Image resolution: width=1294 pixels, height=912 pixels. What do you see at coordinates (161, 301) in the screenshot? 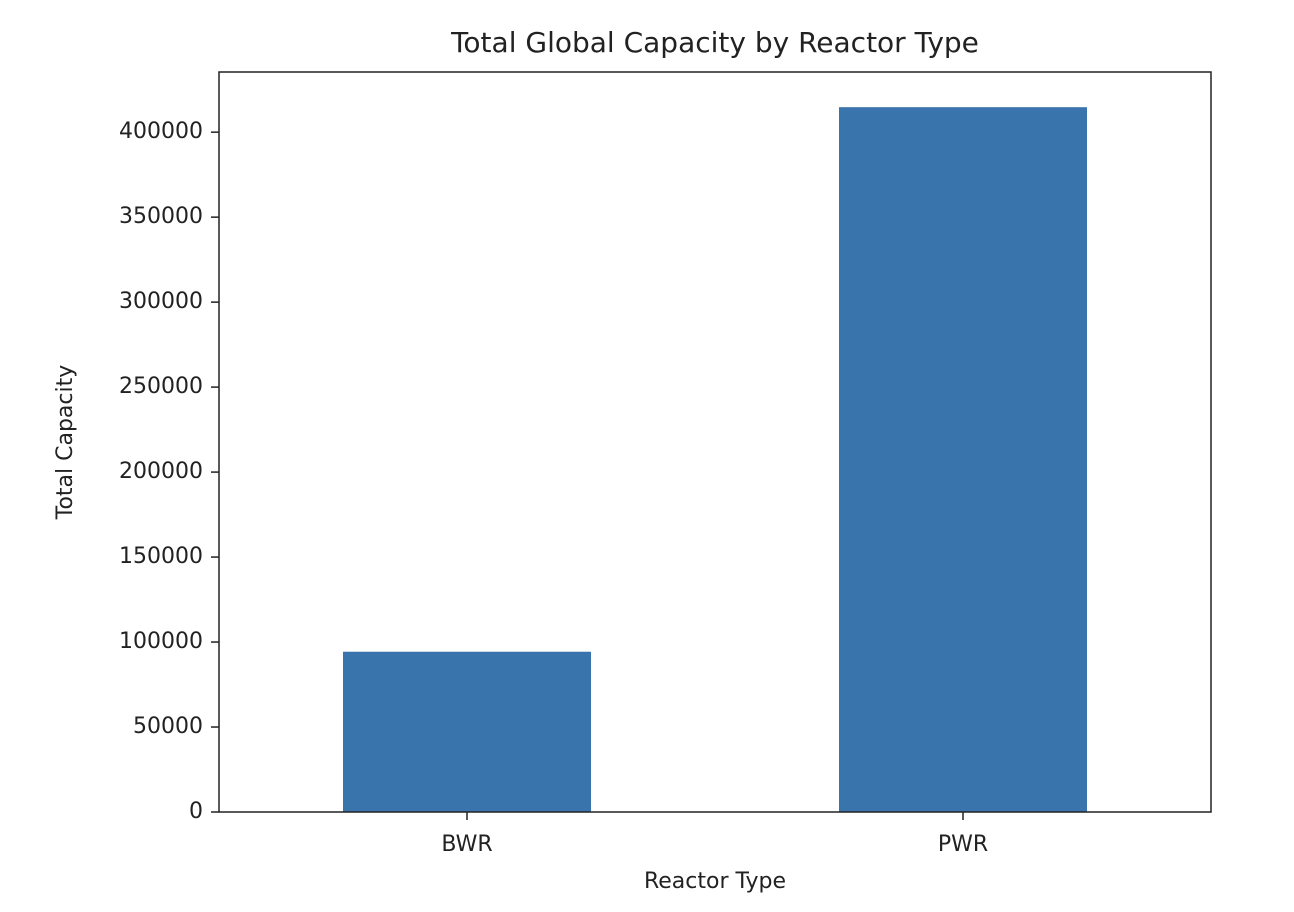
I see `y-tick-label: 300000` at bounding box center [161, 301].